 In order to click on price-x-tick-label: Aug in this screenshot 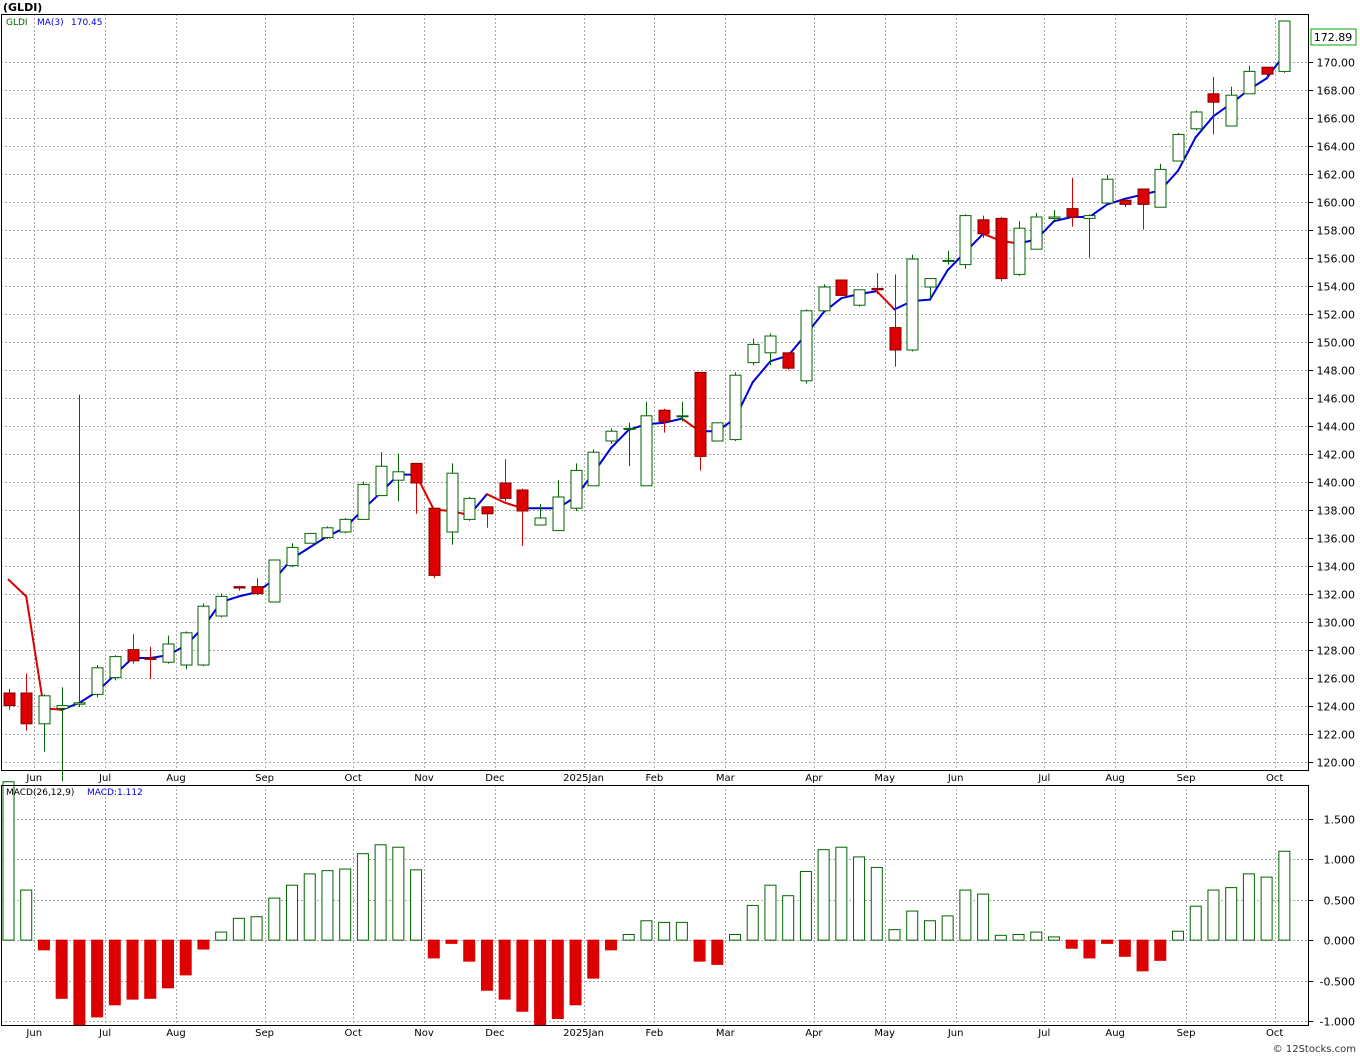, I will do `click(176, 778)`.